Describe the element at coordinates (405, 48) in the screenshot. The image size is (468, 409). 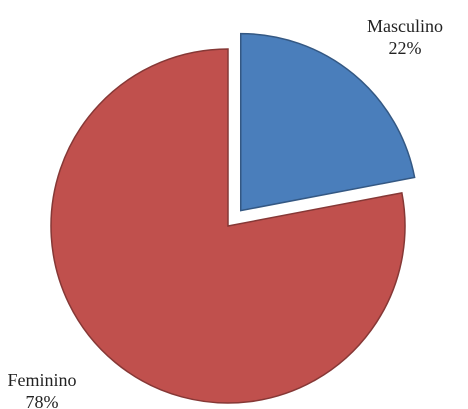
I see `value-label: 22%` at that location.